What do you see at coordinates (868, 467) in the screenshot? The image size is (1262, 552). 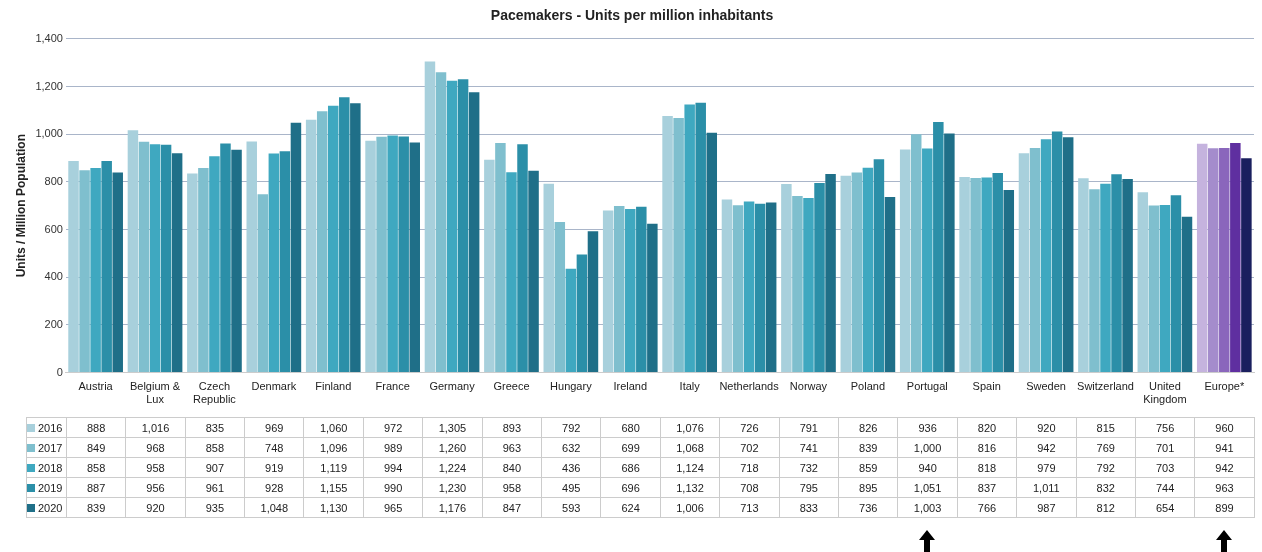 I see `data-label: 859` at bounding box center [868, 467].